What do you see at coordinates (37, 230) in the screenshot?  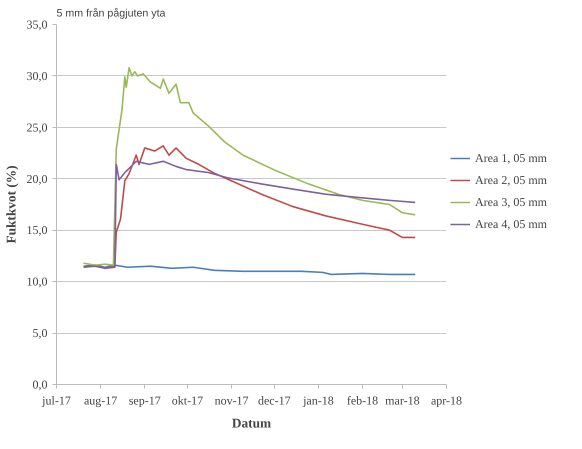 I see `y-tick-label: 15,0` at bounding box center [37, 230].